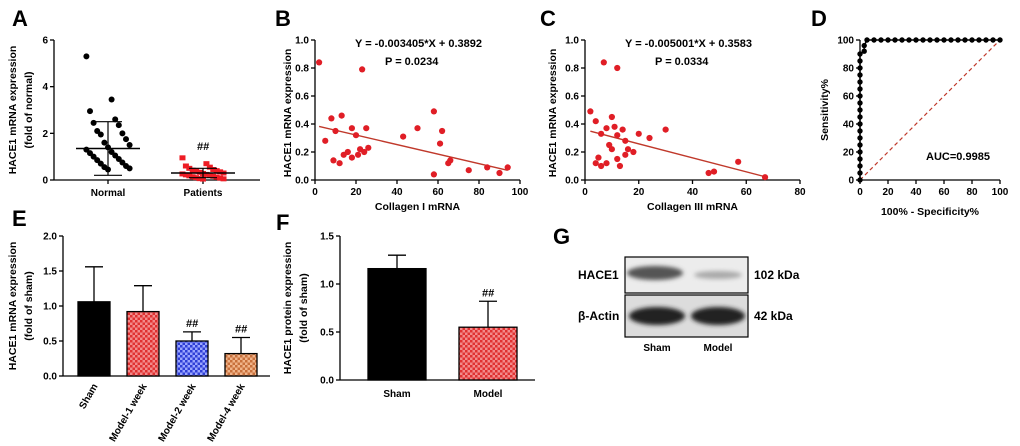 Image resolution: width=1020 pixels, height=446 pixels. I want to click on panel-c-regression-line, so click(678, 154).